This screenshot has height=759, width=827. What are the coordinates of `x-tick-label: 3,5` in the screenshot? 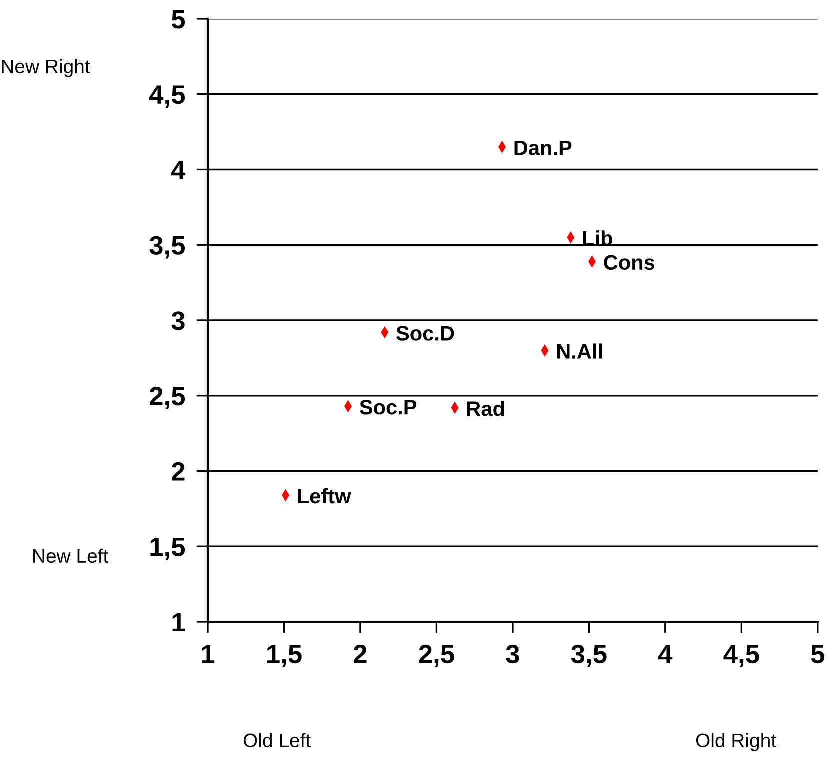 It's located at (589, 656).